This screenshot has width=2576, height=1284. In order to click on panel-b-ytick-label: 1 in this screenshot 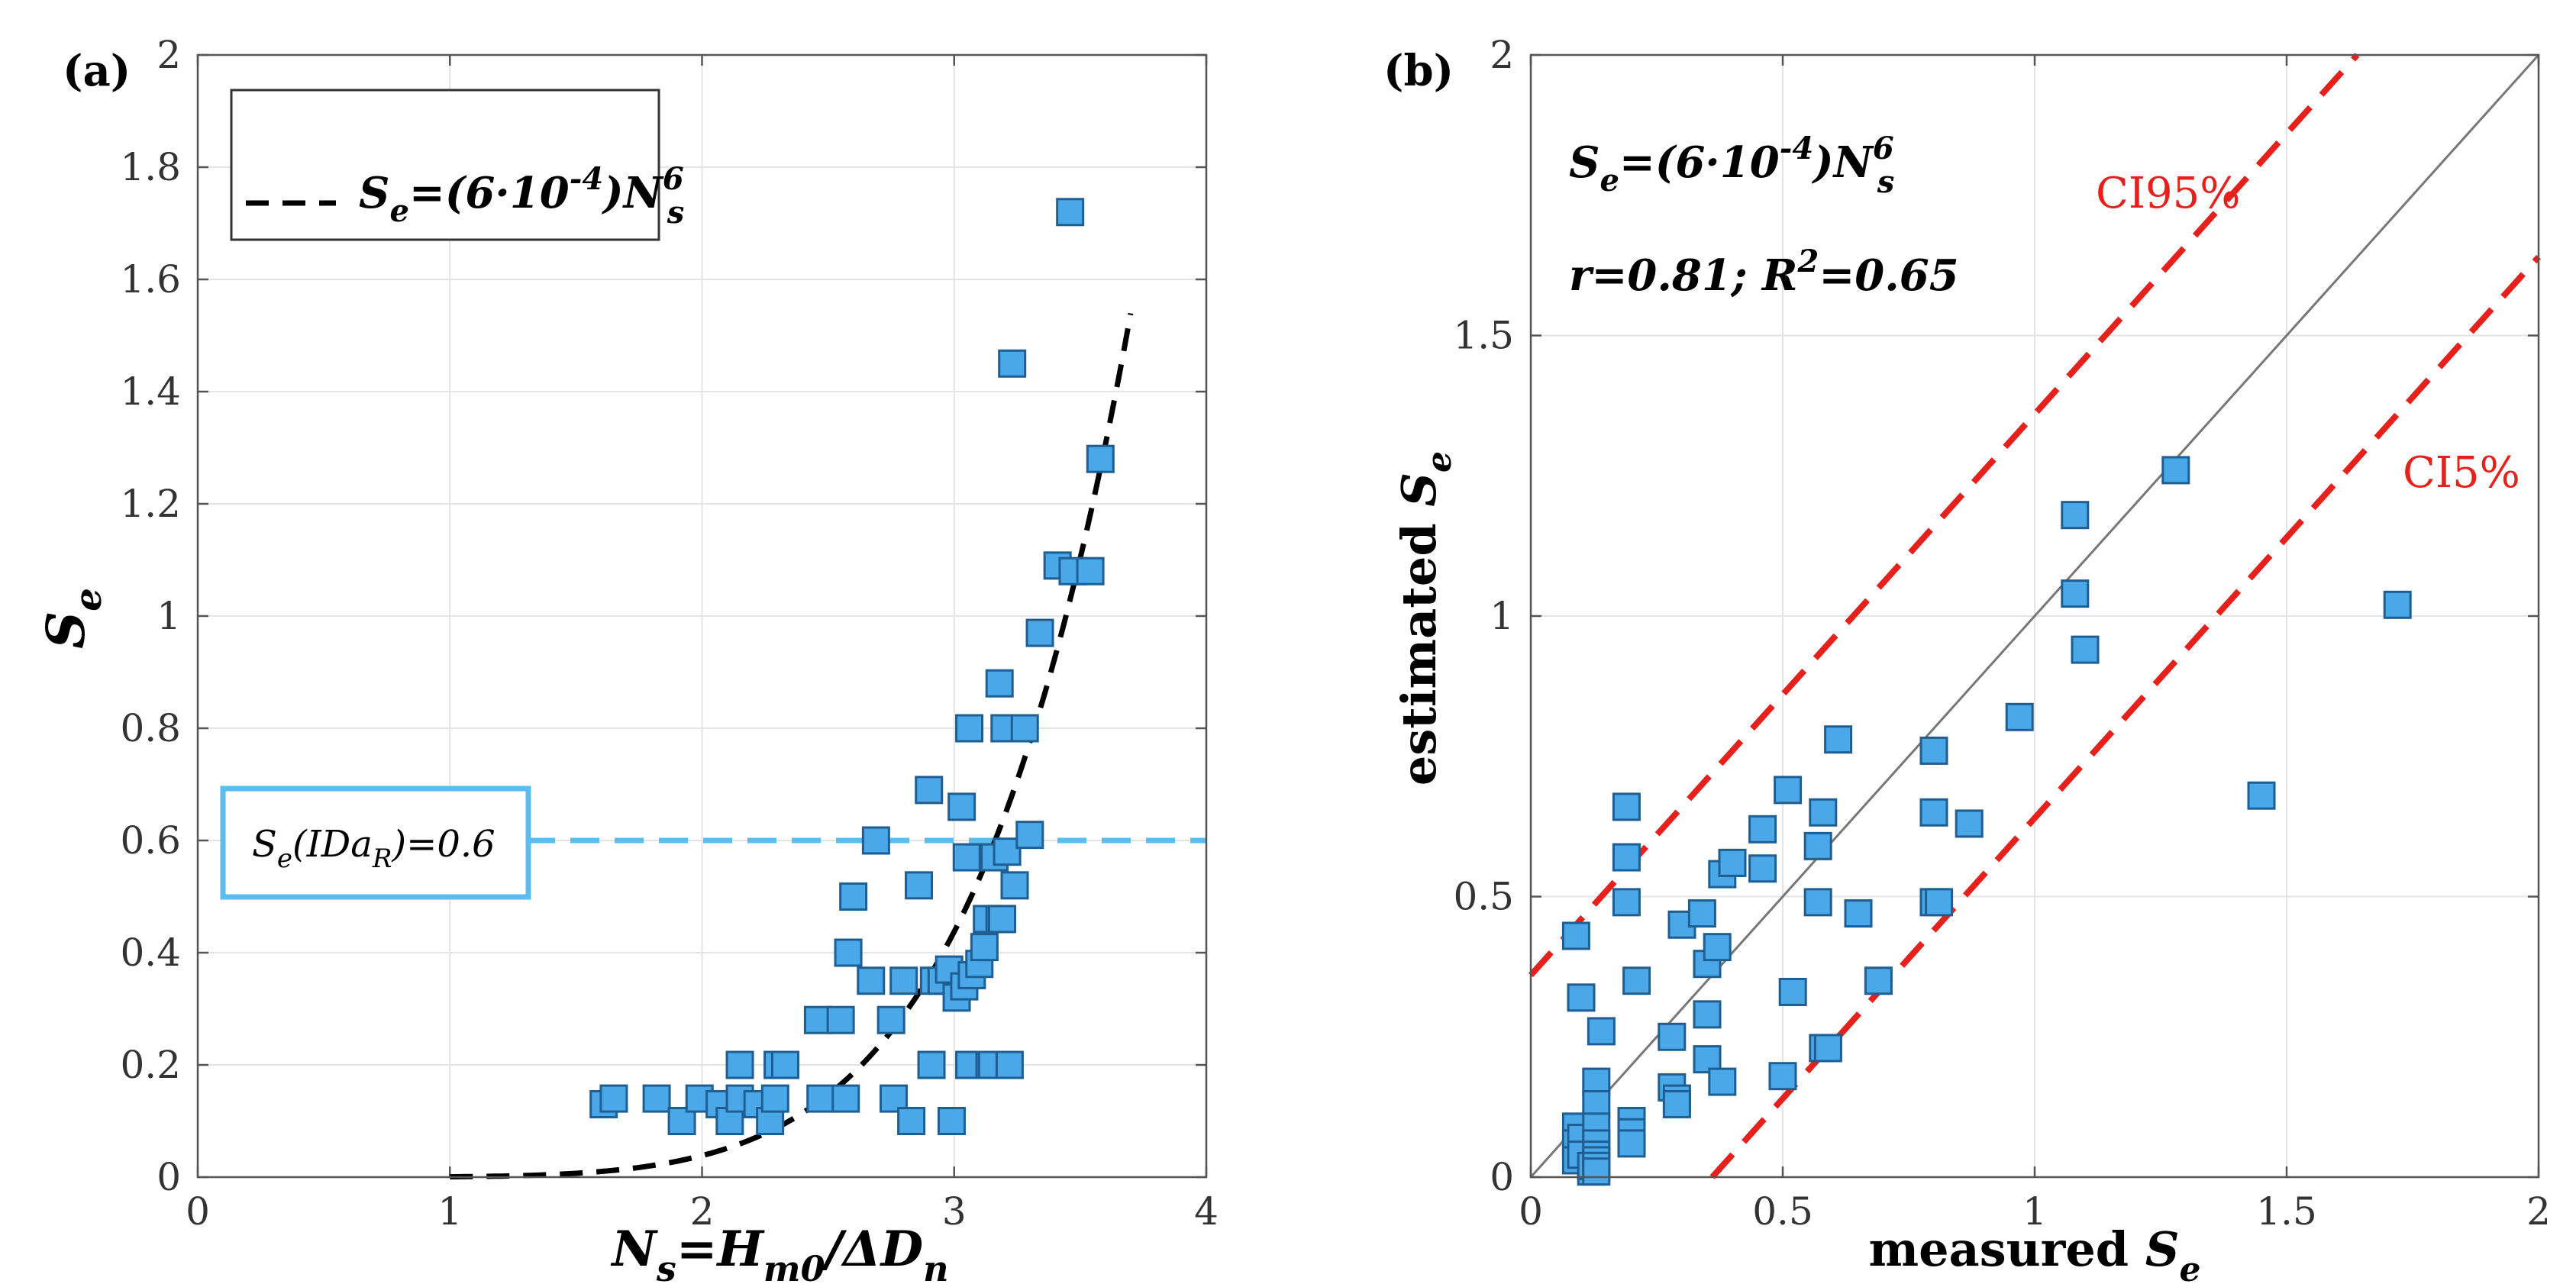, I will do `click(1502, 616)`.